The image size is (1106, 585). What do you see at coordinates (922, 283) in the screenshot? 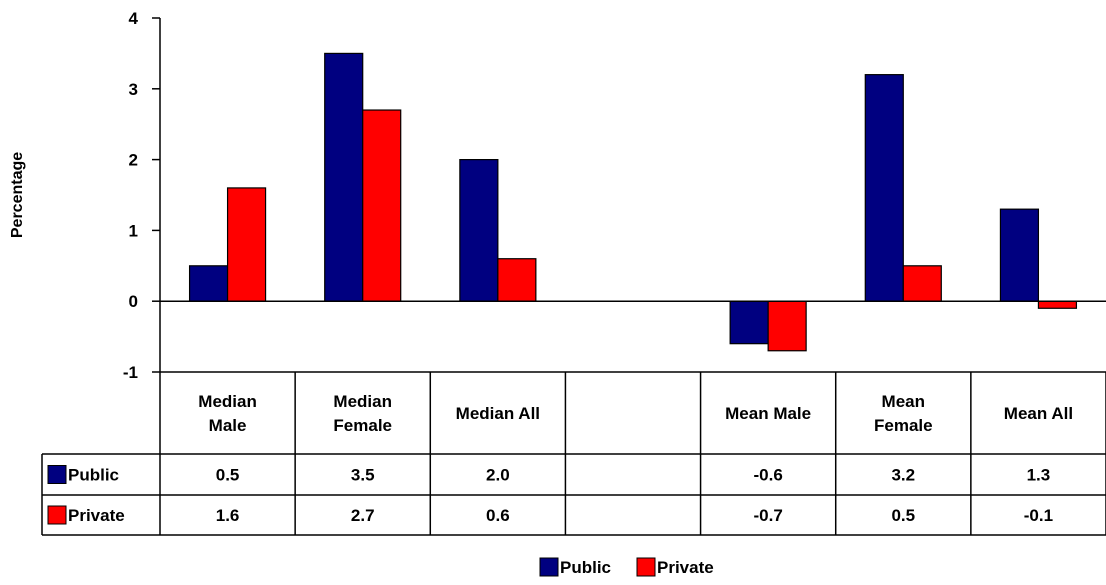
I see `bar-private-mean-female` at bounding box center [922, 283].